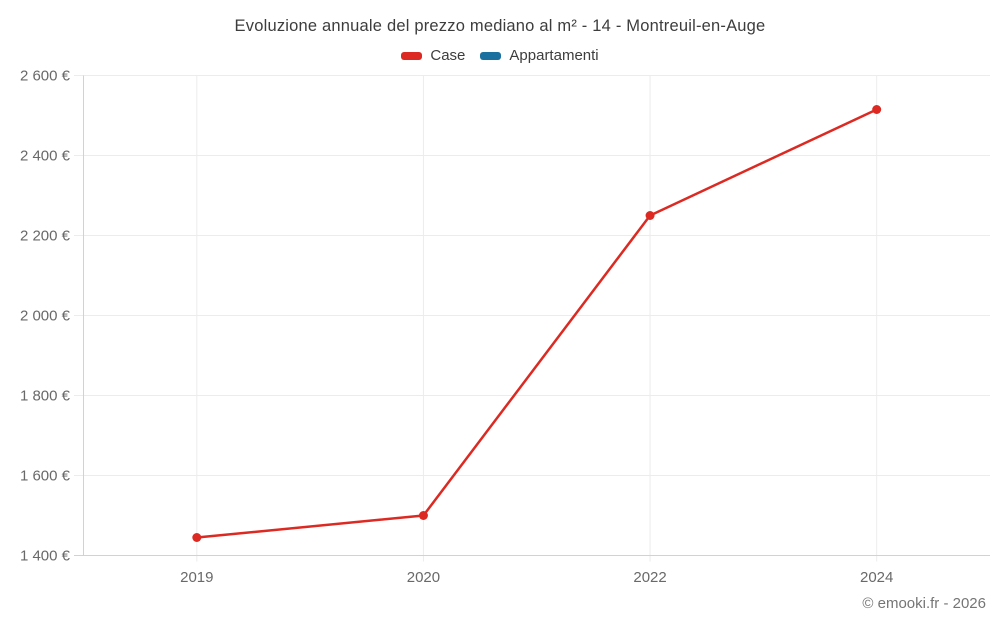 The width and height of the screenshot is (1000, 625). What do you see at coordinates (650, 215) in the screenshot?
I see `data-point-case-2022` at bounding box center [650, 215].